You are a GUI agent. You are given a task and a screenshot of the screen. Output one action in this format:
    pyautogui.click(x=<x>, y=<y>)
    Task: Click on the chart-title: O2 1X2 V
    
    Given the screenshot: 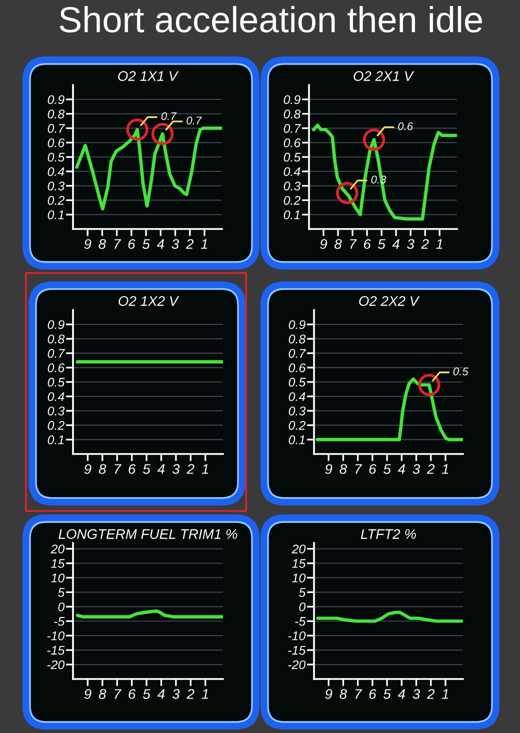 What is the action you would take?
    pyautogui.click(x=149, y=301)
    